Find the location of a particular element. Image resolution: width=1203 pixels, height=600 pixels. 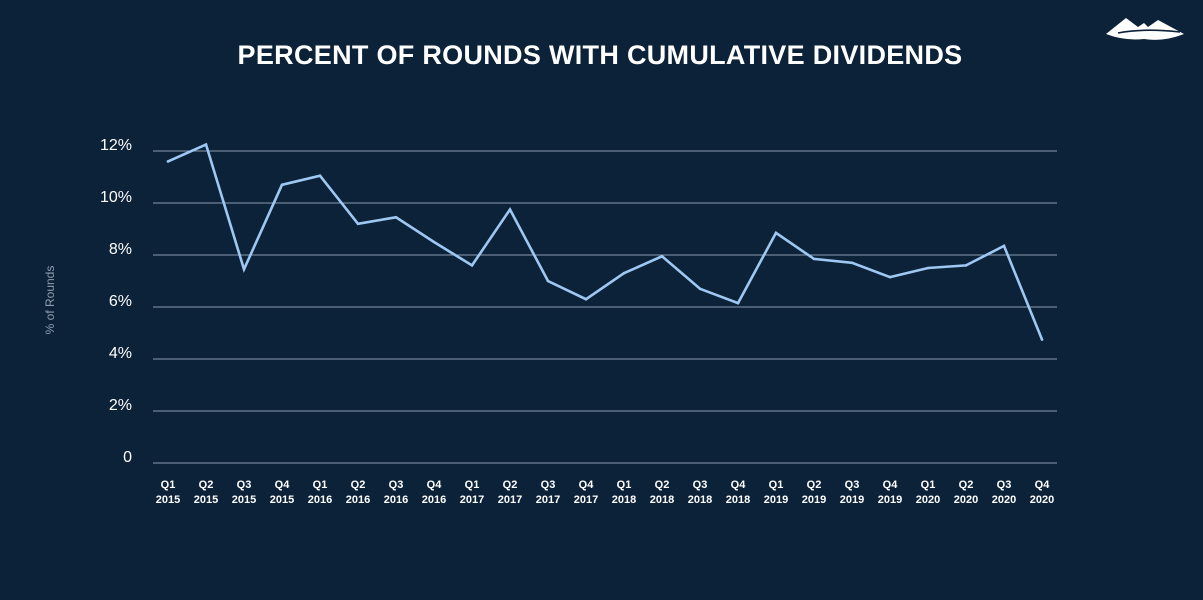

mountain-logo-icon is located at coordinates (1146, 31).